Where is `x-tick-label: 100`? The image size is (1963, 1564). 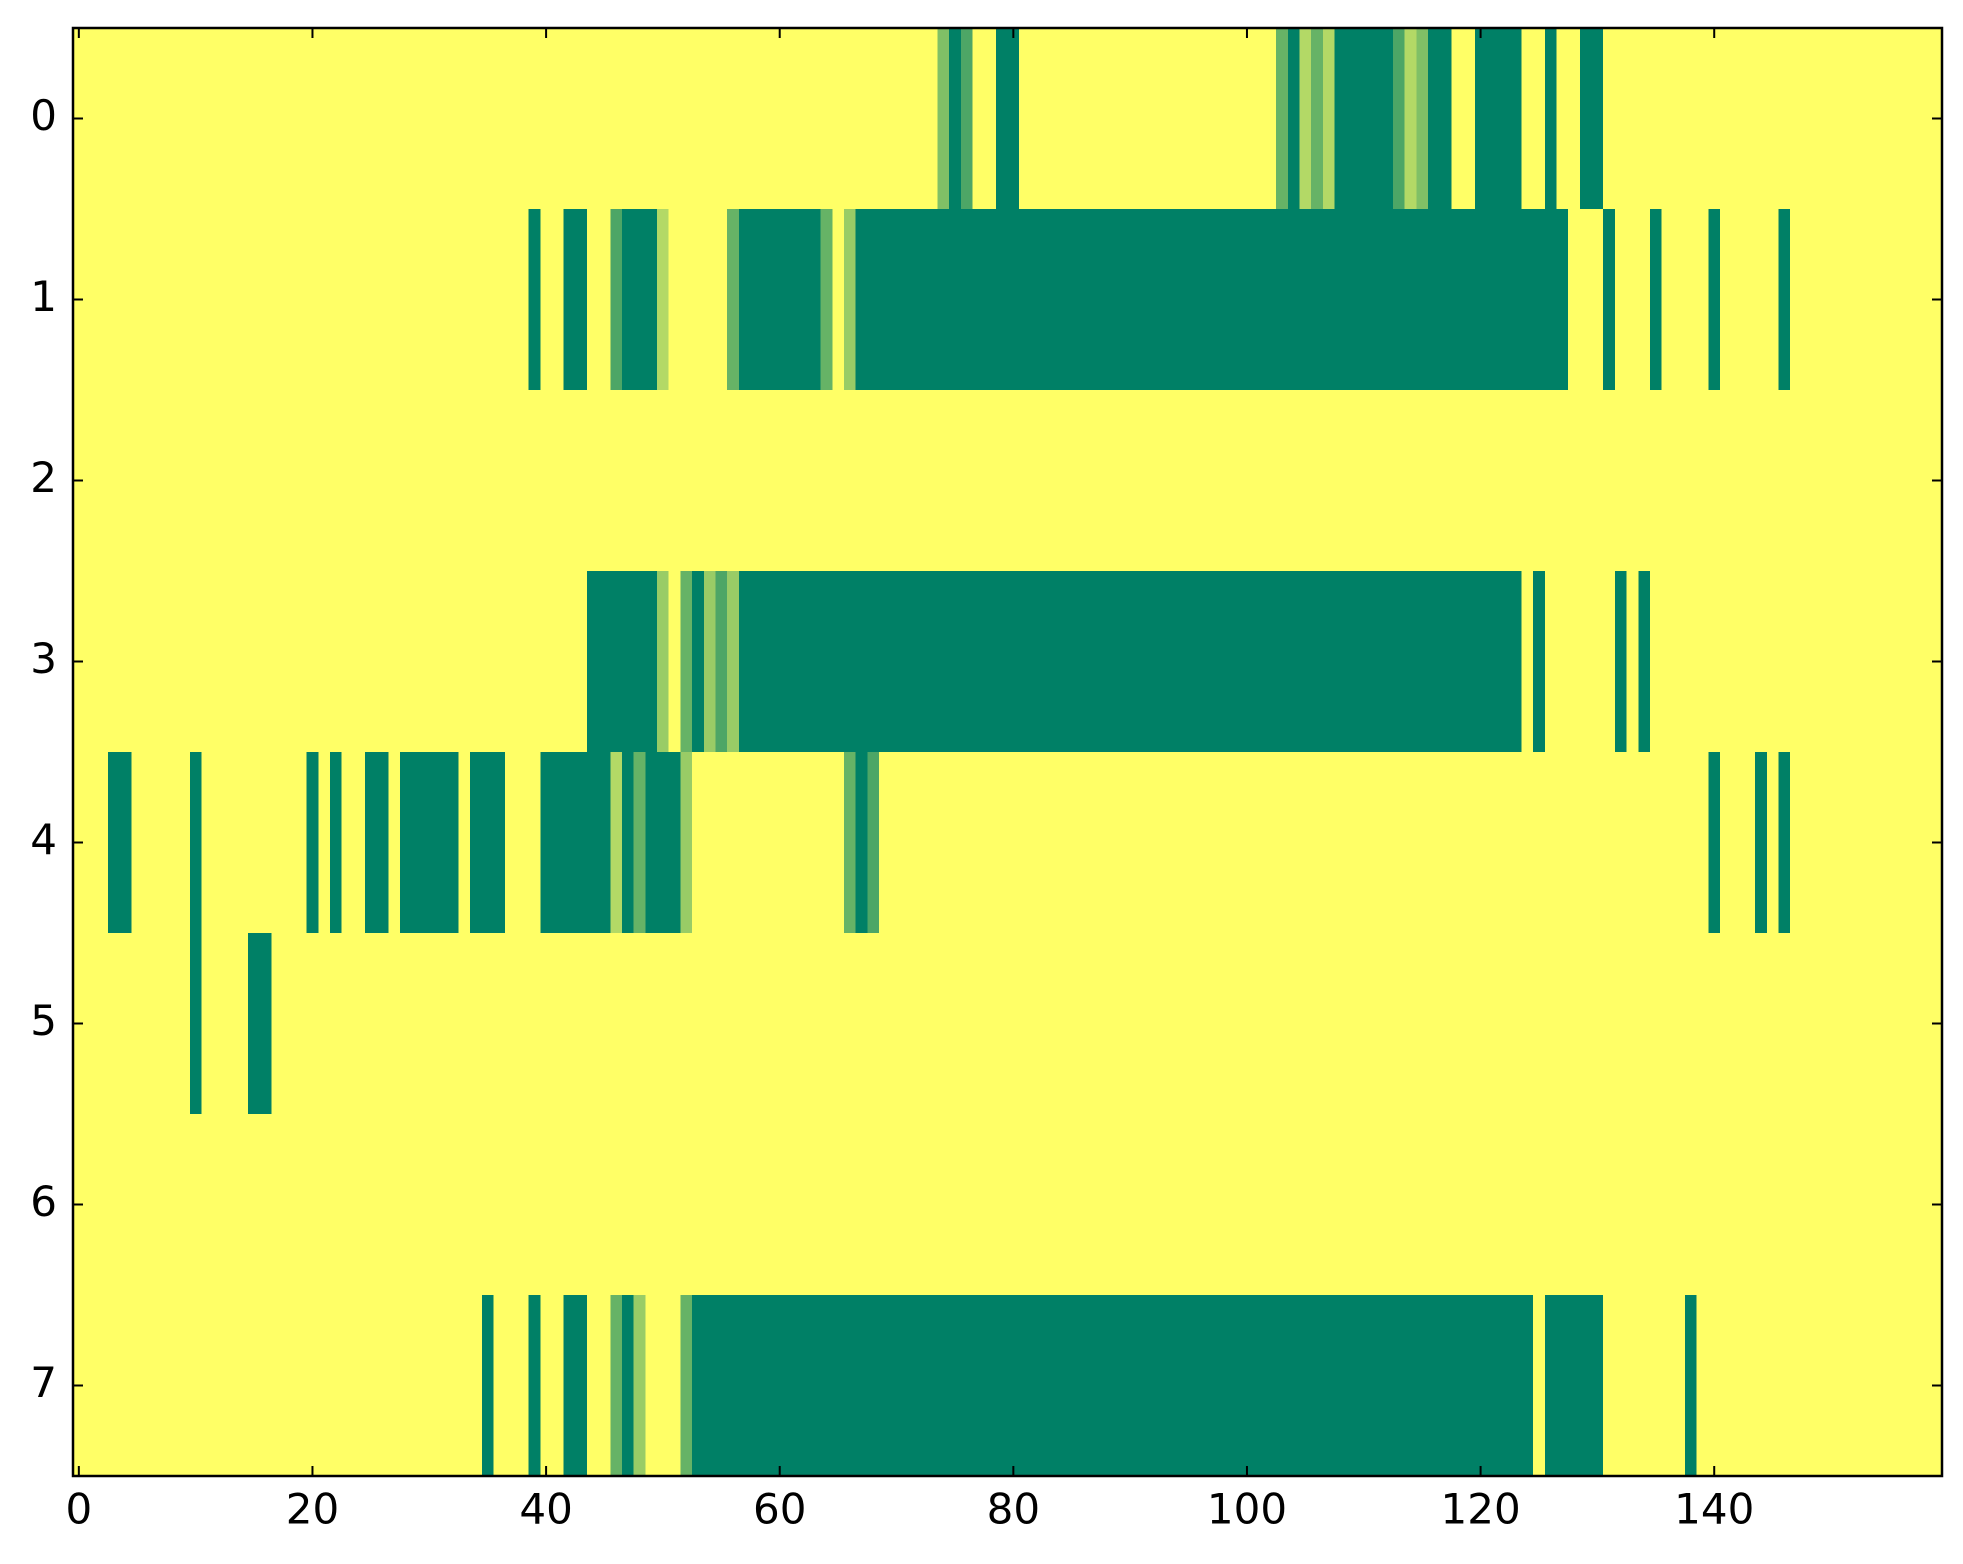 x-tick-label: 100 is located at coordinates (1247, 1509).